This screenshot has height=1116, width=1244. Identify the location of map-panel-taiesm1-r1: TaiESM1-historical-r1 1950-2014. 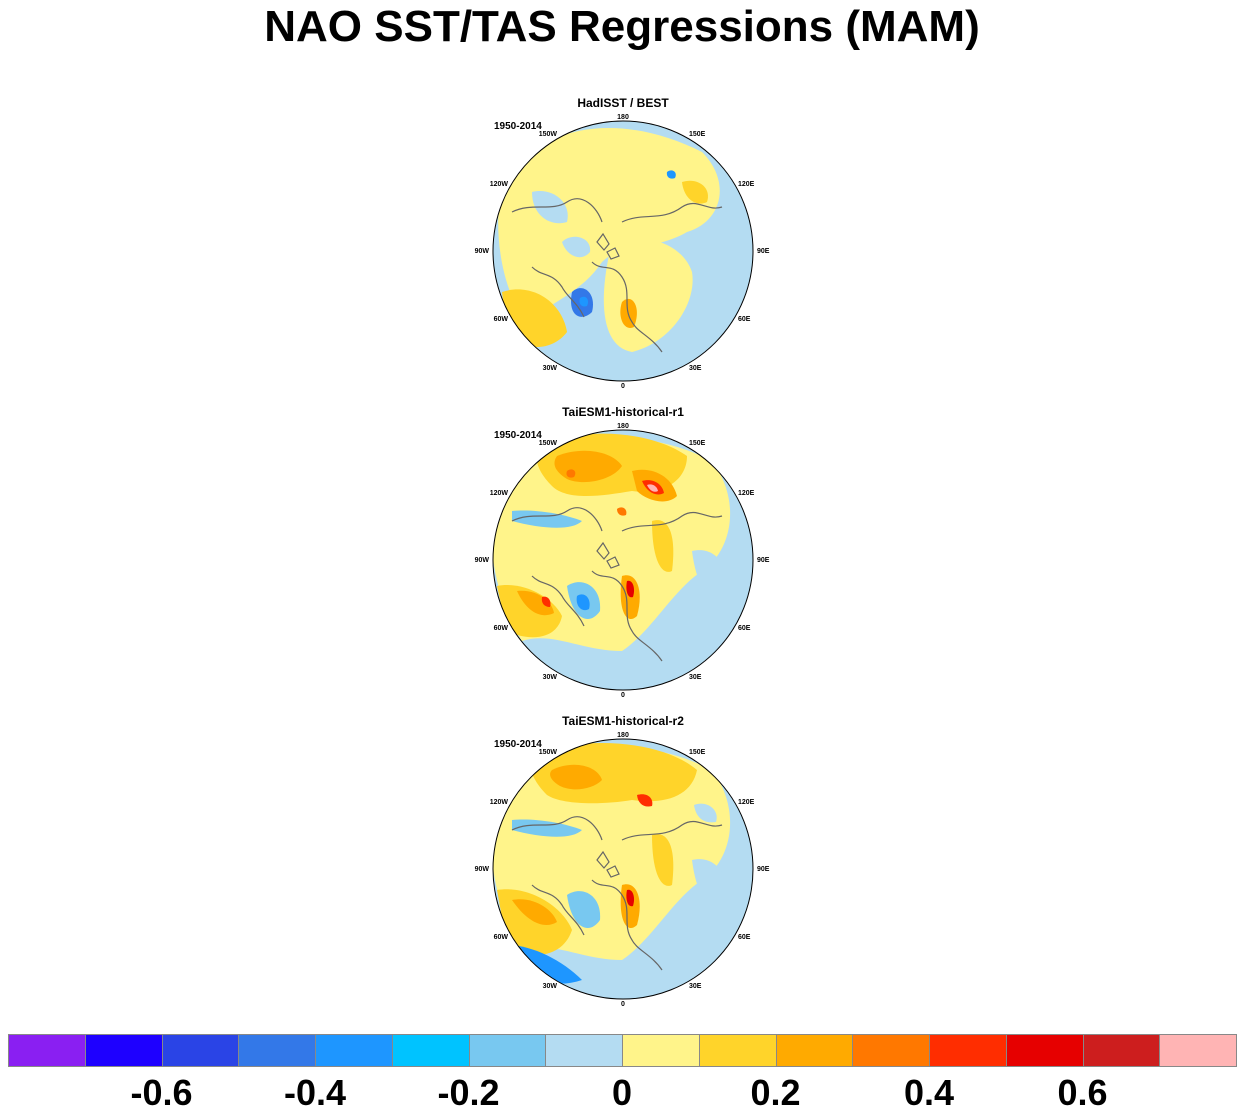
(623, 552).